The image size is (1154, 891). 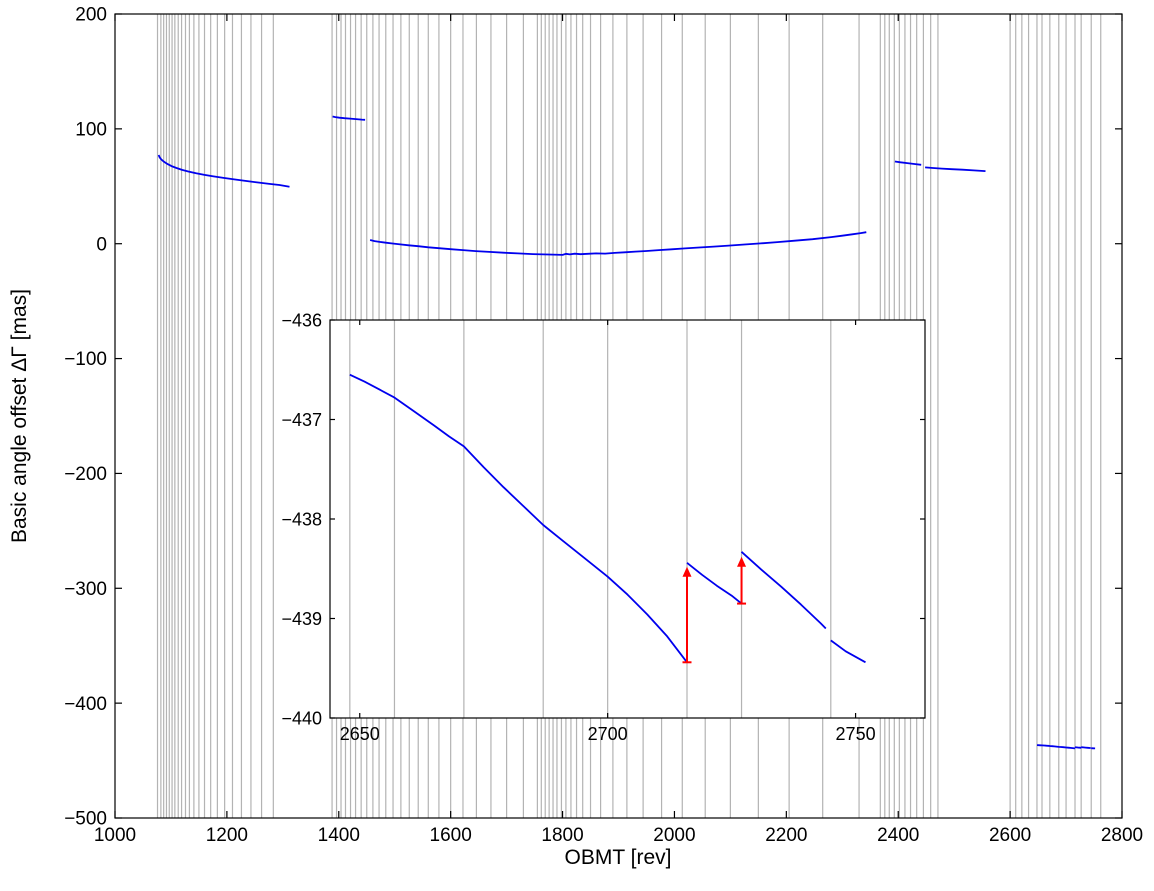 I want to click on y-tick-label: −100, so click(x=85, y=359).